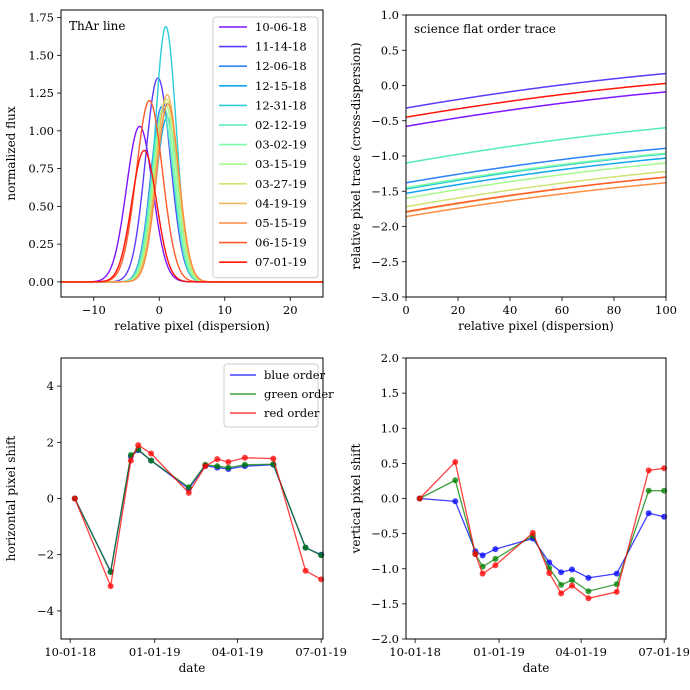 The height and width of the screenshot is (690, 690). What do you see at coordinates (11, 153) in the screenshot?
I see `y-axis-label: normalized flux` at bounding box center [11, 153].